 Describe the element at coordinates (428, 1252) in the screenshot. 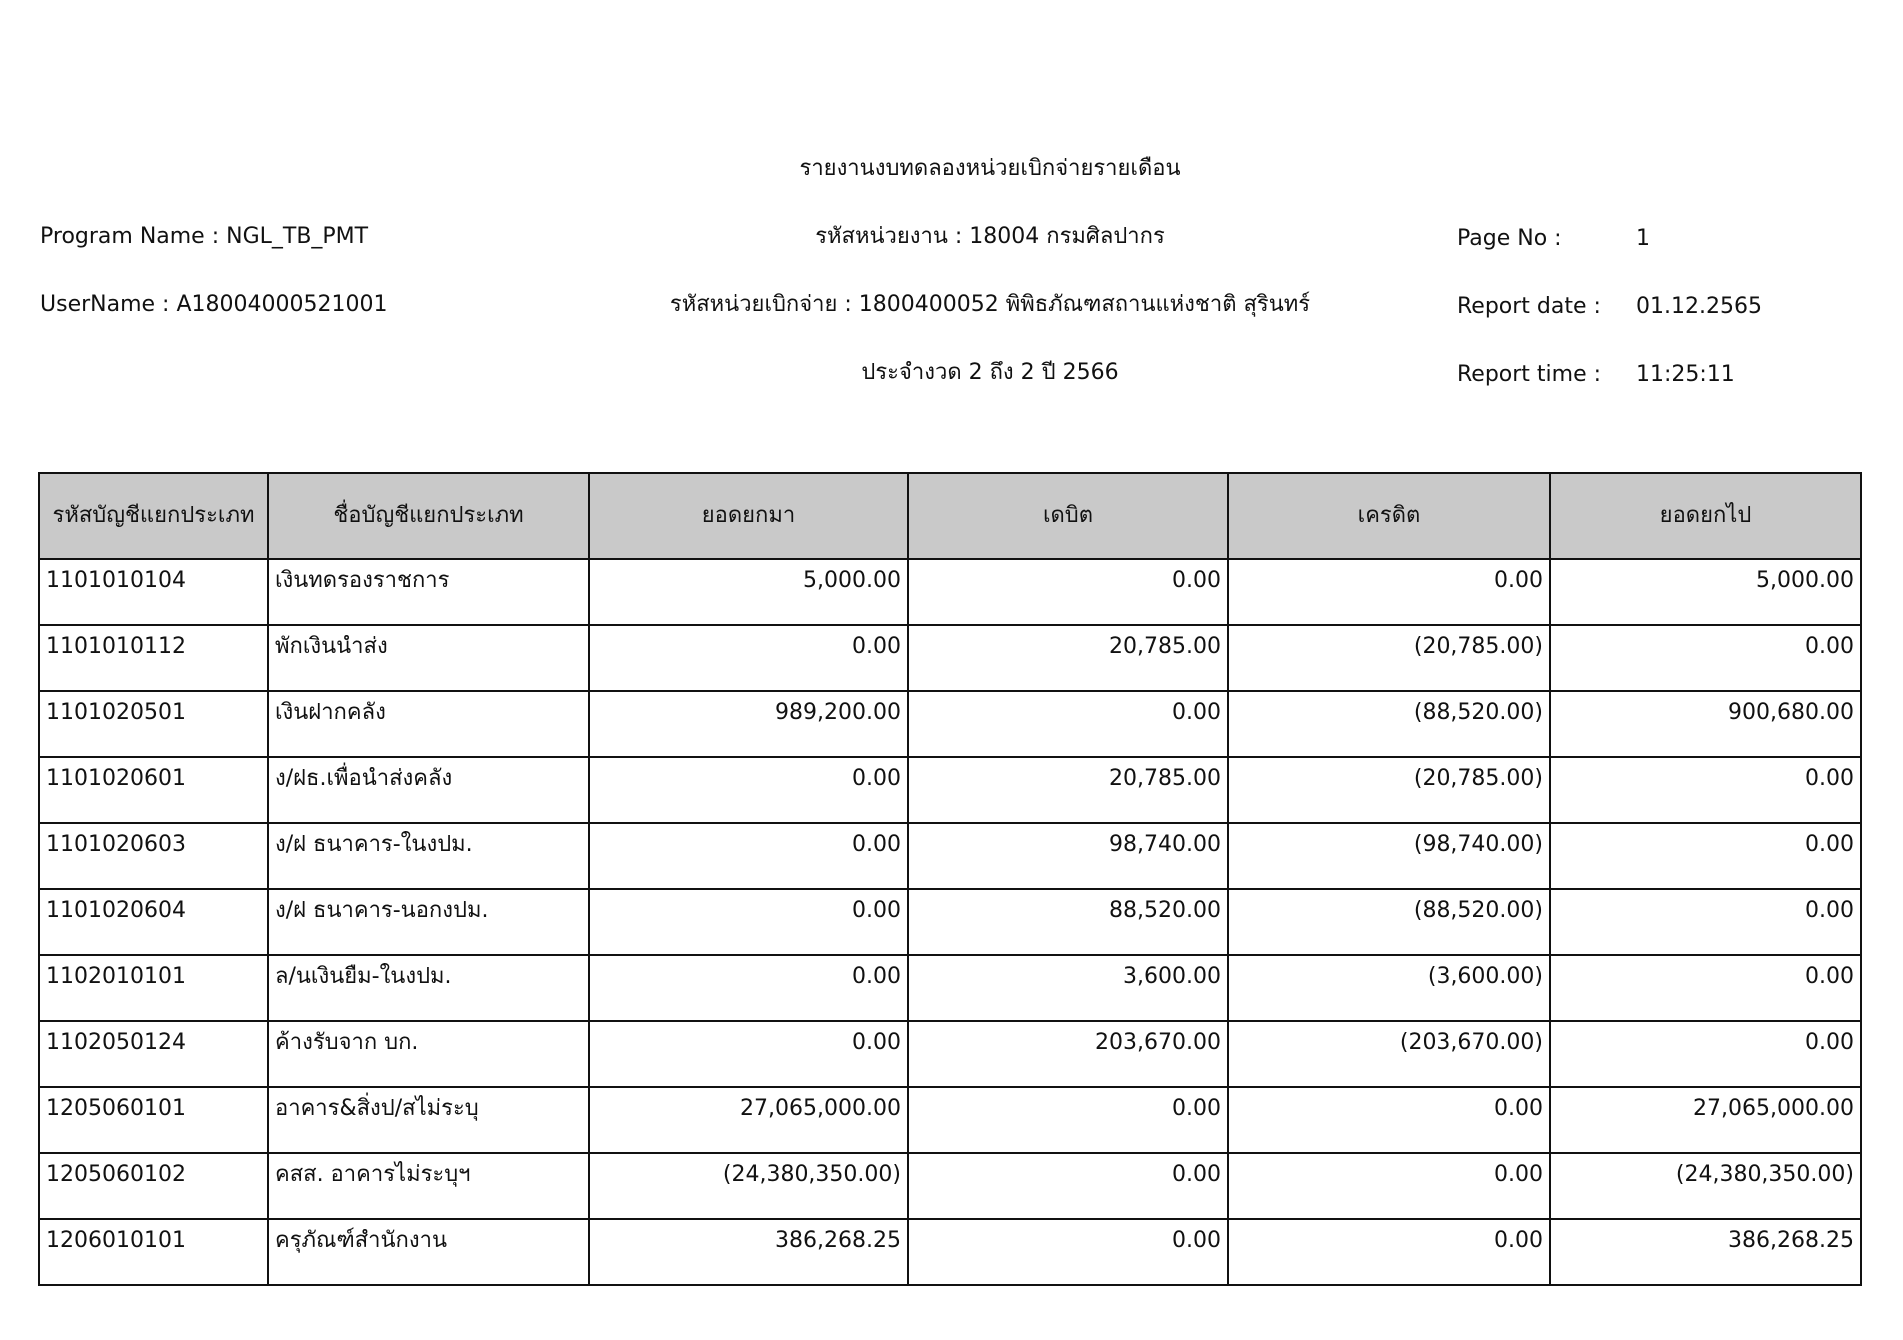

I see `cell-account-name: ครุภัณฑ์สำนักงาน` at that location.